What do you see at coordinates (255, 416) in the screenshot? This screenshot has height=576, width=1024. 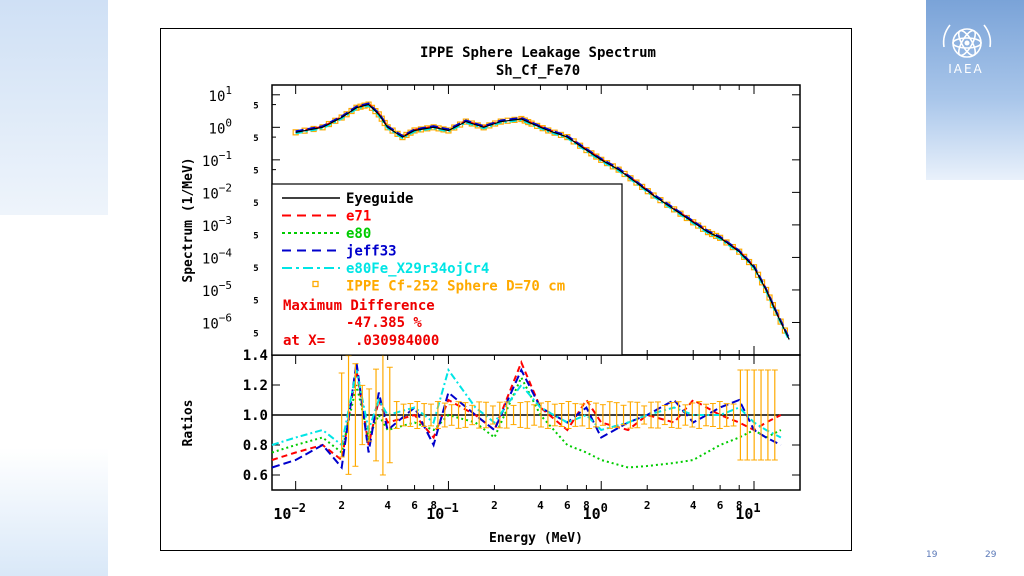 I see `ratio-y-tick-label: 1.0` at bounding box center [255, 416].